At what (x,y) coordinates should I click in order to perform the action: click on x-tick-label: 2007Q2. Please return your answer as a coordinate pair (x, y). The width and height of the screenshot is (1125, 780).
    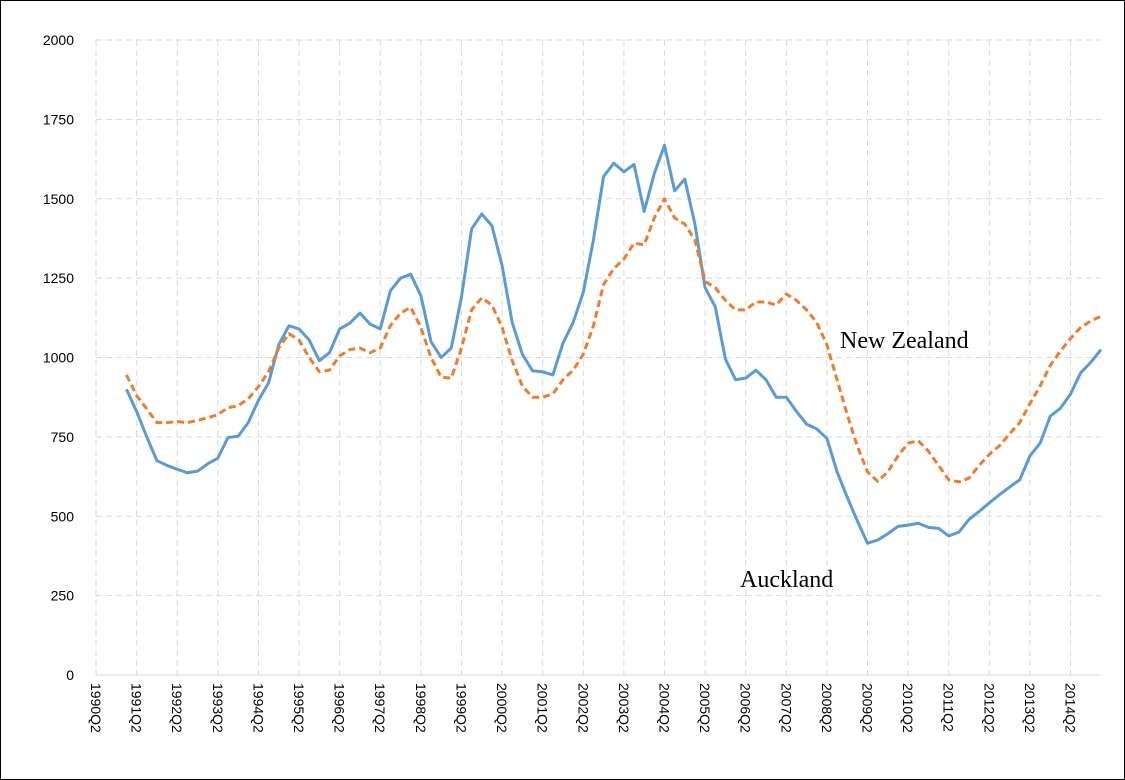
    Looking at the image, I should click on (786, 708).